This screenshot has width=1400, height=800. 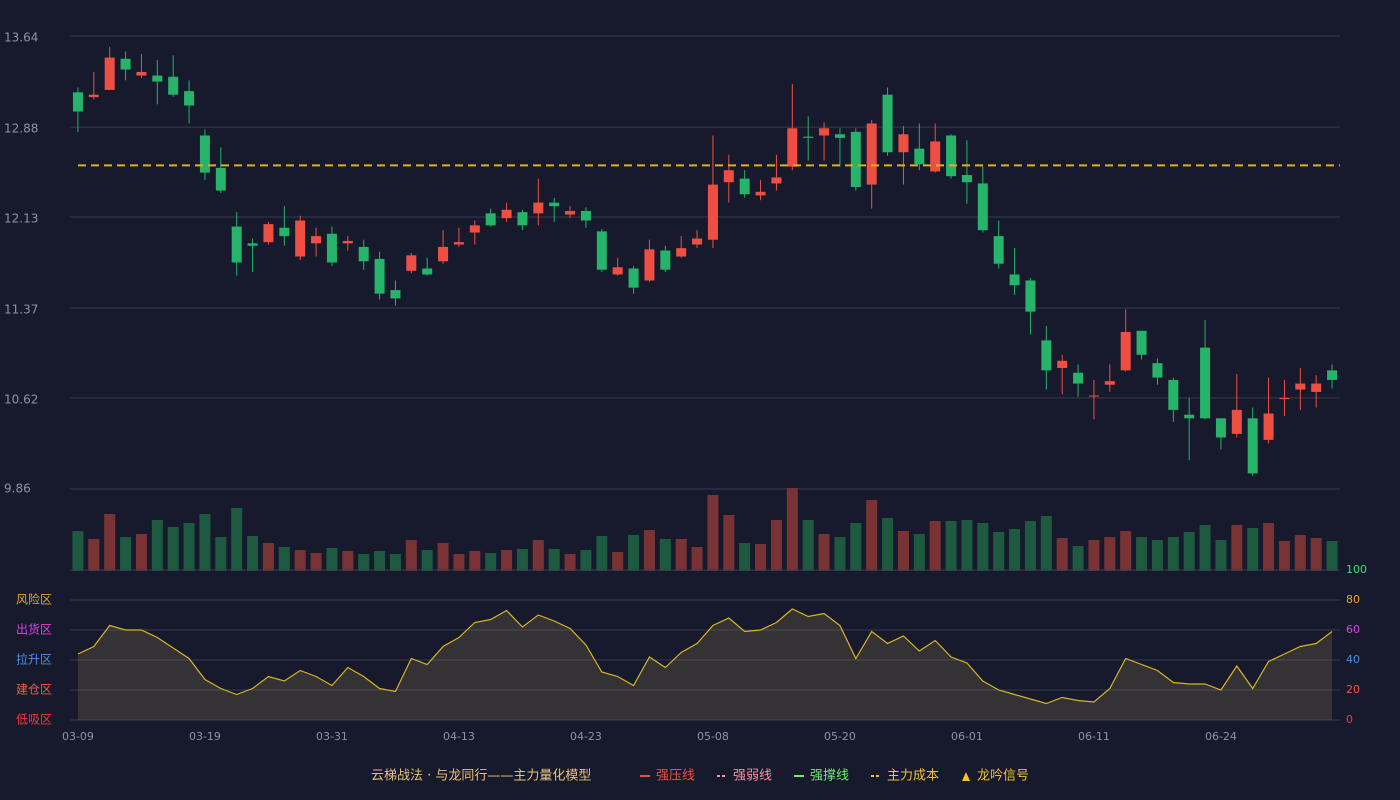 I want to click on zone-label: 建仓区, so click(x=34, y=690).